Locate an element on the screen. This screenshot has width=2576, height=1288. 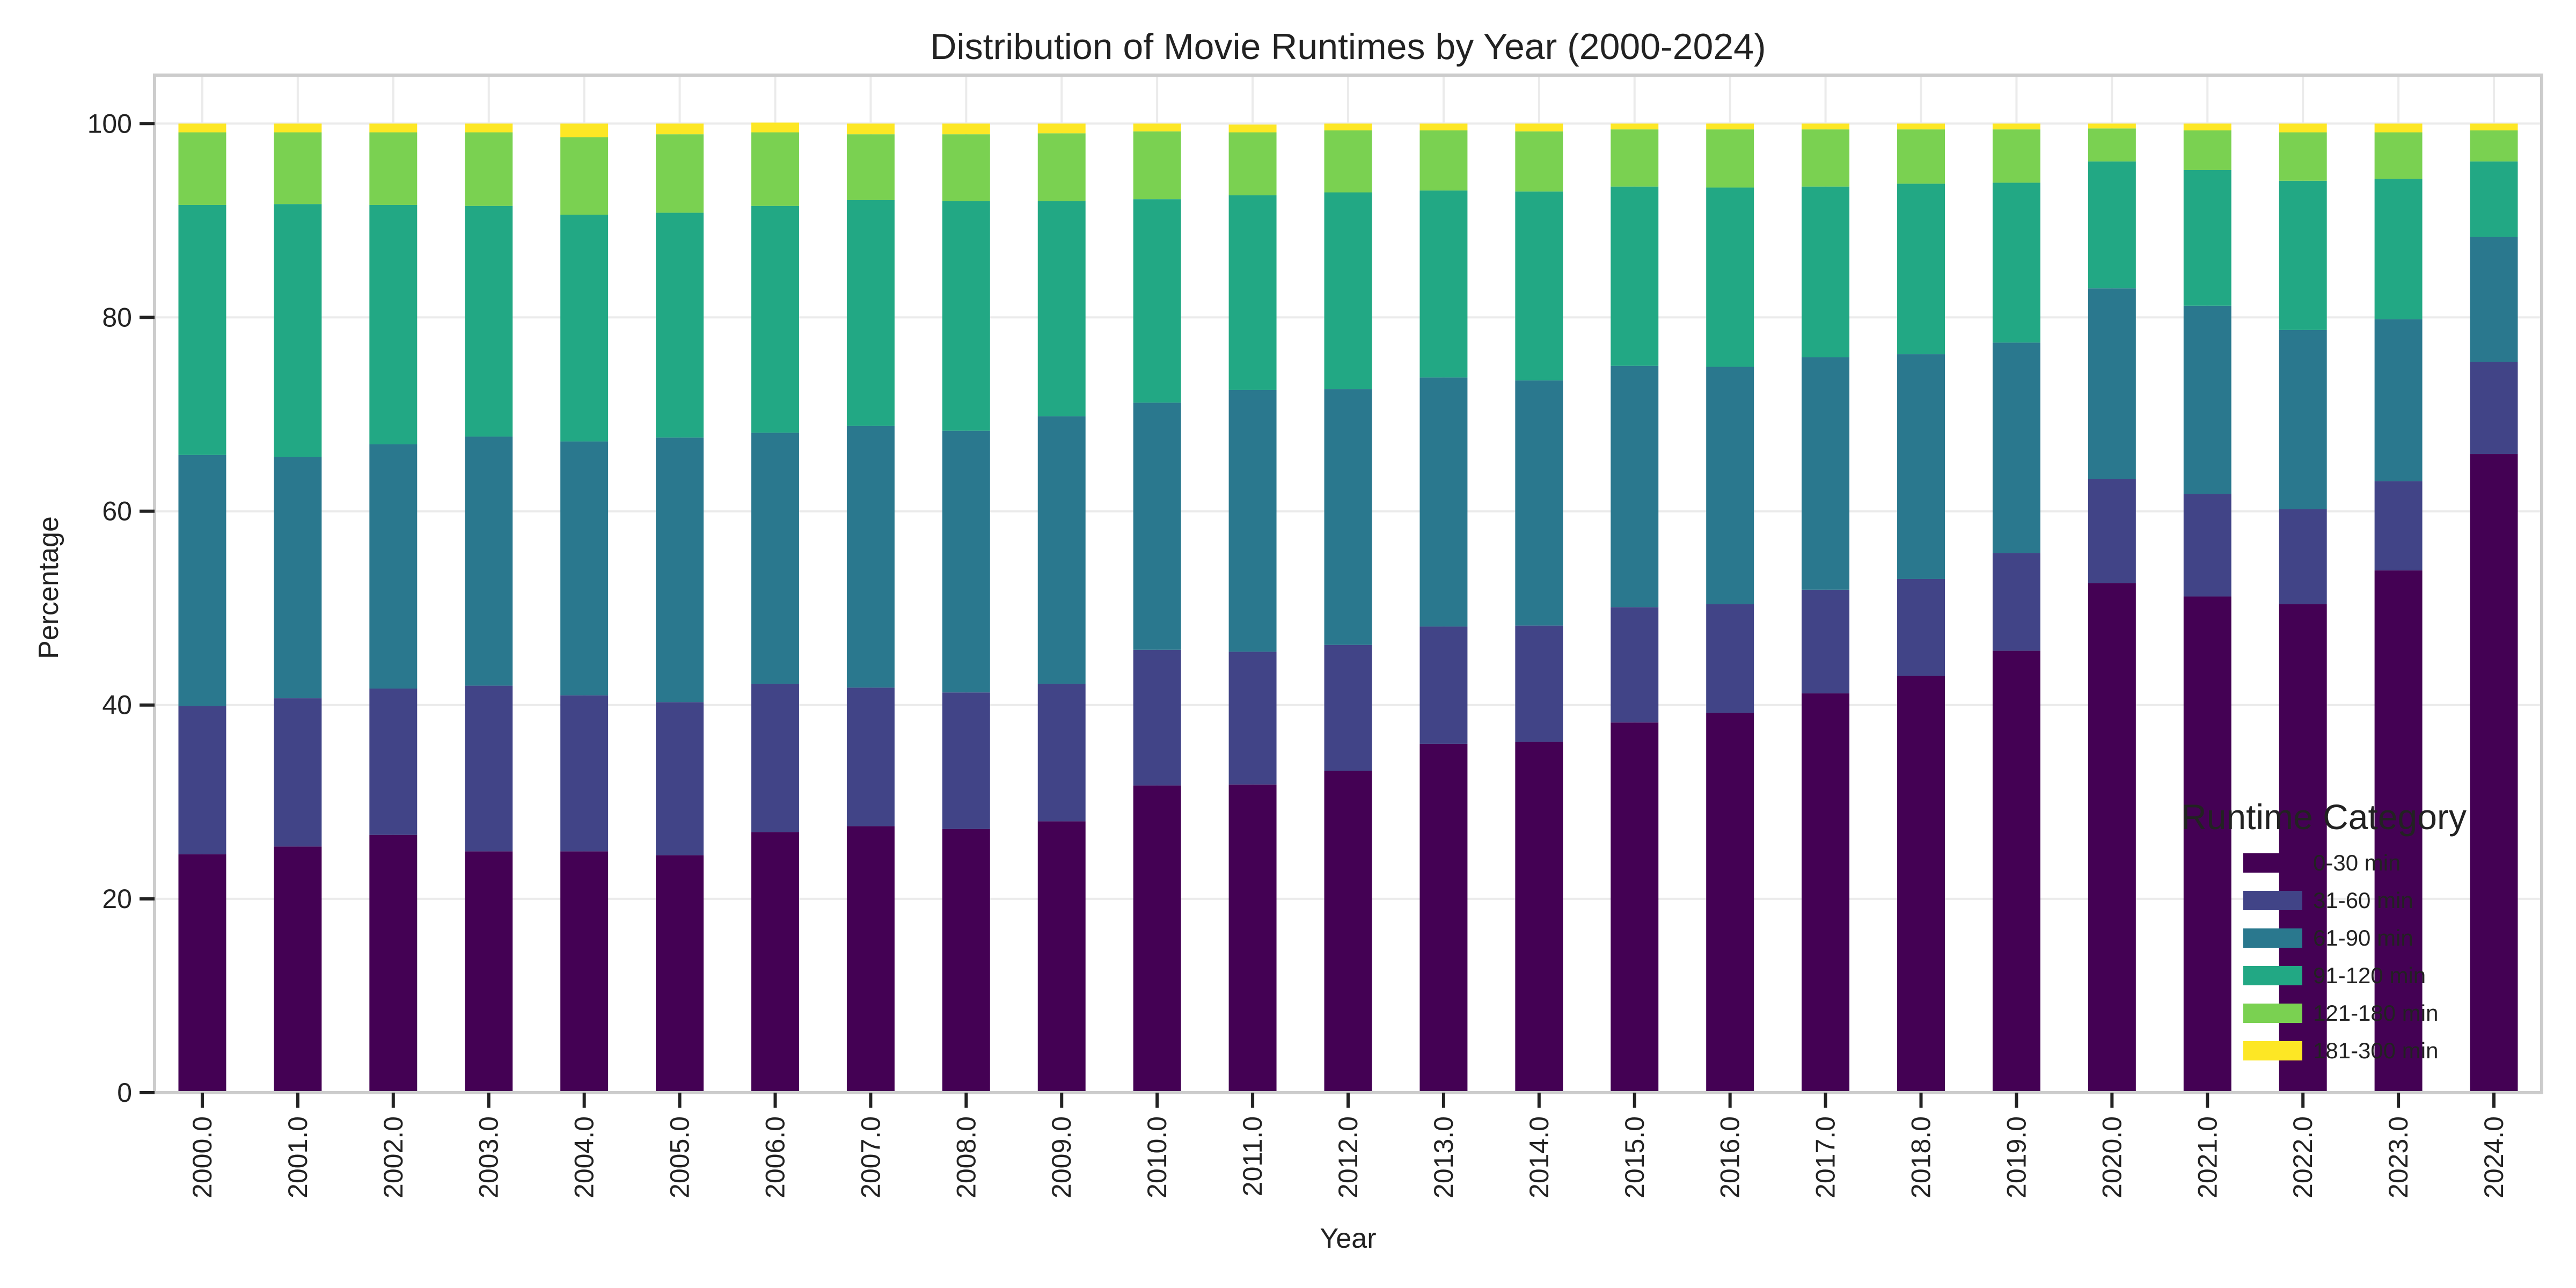
legend-label: 181-300 min is located at coordinates (2375, 1050).